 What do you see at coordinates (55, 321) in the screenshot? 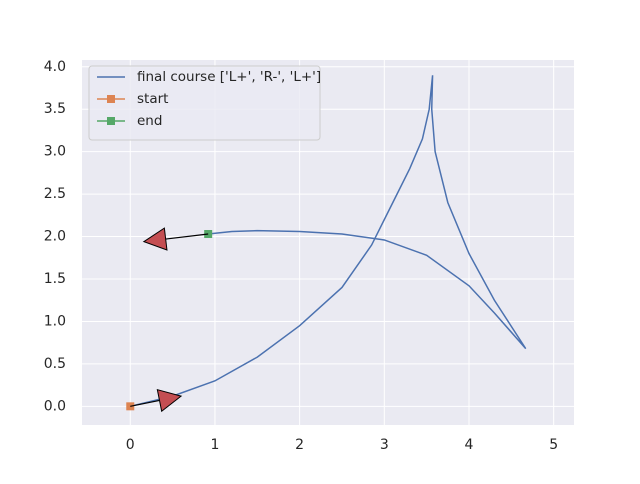
I see `y-tick-label: 1.0` at bounding box center [55, 321].